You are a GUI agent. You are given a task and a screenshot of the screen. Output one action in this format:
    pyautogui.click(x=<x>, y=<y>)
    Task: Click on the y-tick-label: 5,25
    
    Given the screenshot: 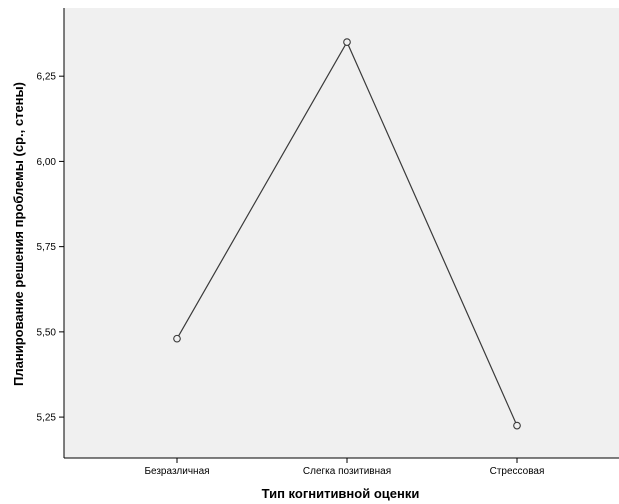 What is the action you would take?
    pyautogui.click(x=47, y=418)
    